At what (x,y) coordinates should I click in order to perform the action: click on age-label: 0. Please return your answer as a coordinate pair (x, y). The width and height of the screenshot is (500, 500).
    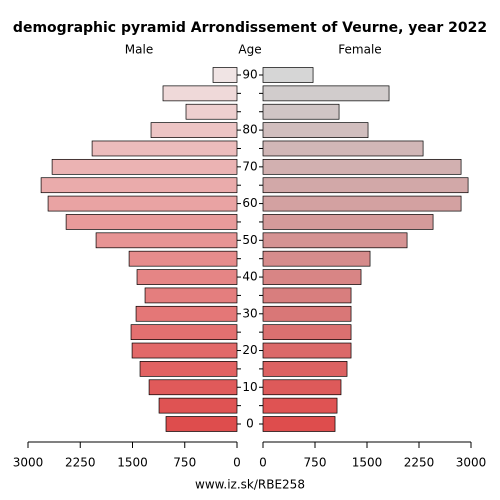
    Looking at the image, I should click on (250, 424).